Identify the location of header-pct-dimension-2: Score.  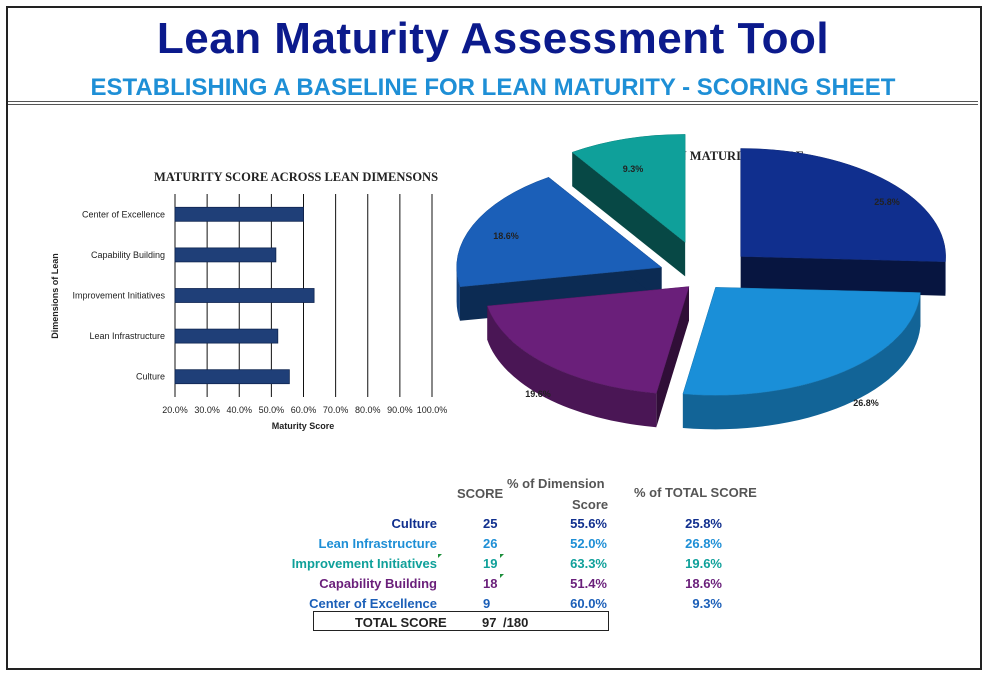
(590, 504).